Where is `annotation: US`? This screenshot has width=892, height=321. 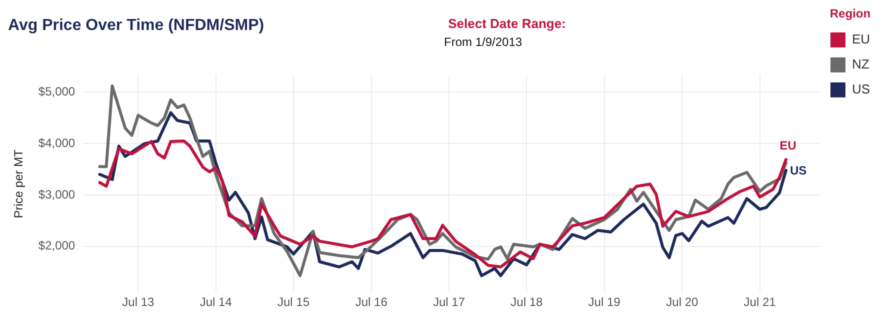 annotation: US is located at coordinates (798, 170).